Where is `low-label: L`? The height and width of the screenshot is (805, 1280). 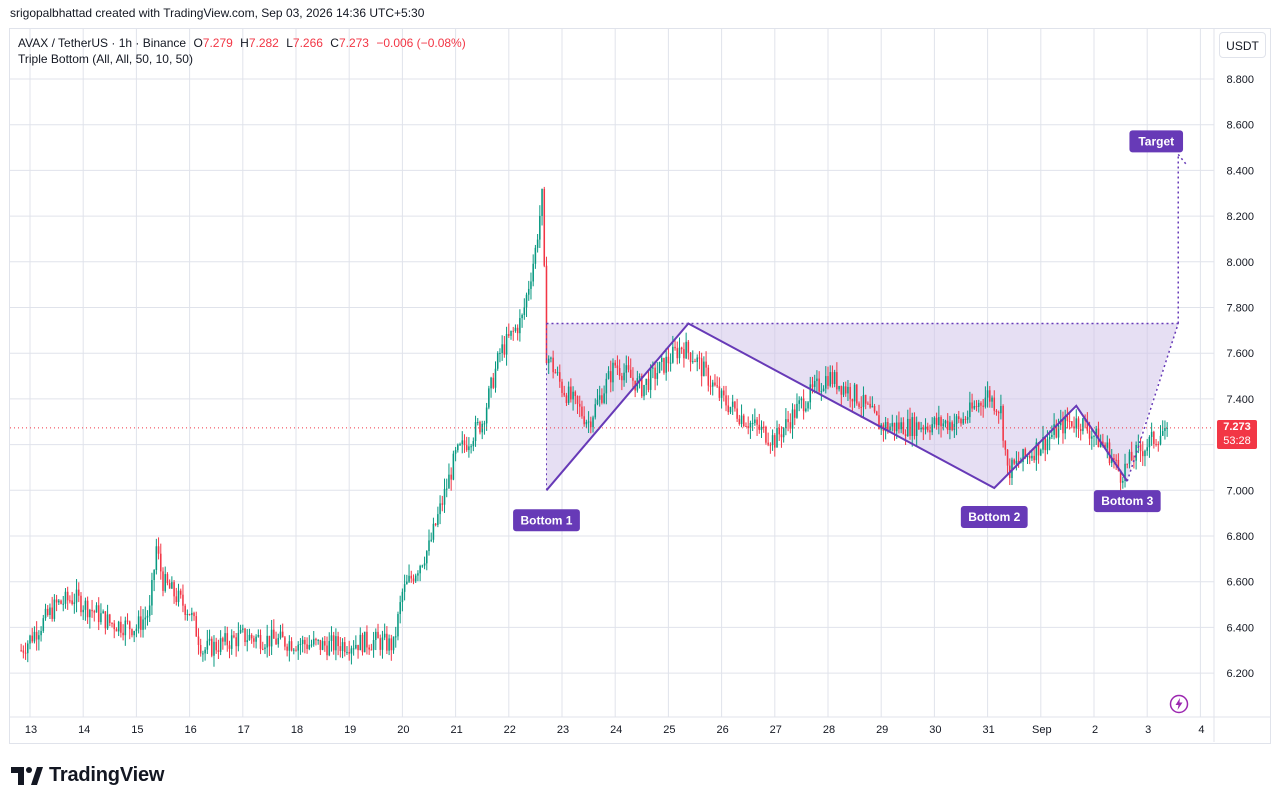
low-label: L is located at coordinates (289, 43).